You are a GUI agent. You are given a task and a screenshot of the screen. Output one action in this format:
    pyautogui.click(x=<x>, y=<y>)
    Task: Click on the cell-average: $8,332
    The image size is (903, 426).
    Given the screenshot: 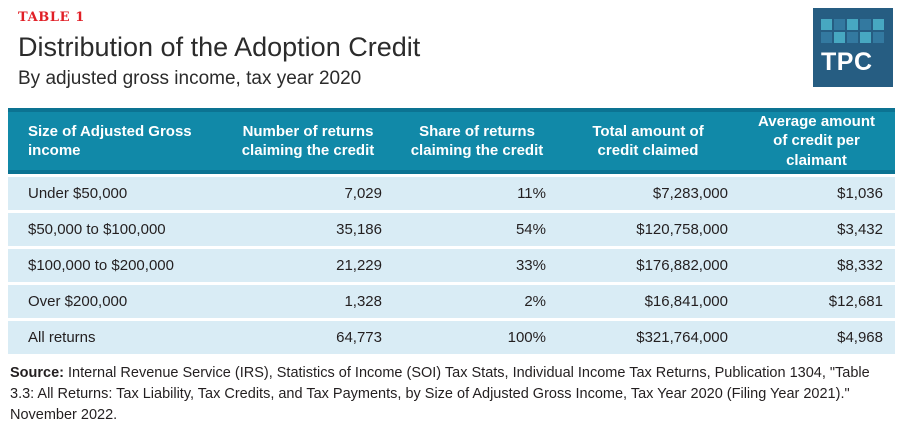 What is the action you would take?
    pyautogui.click(x=860, y=265)
    